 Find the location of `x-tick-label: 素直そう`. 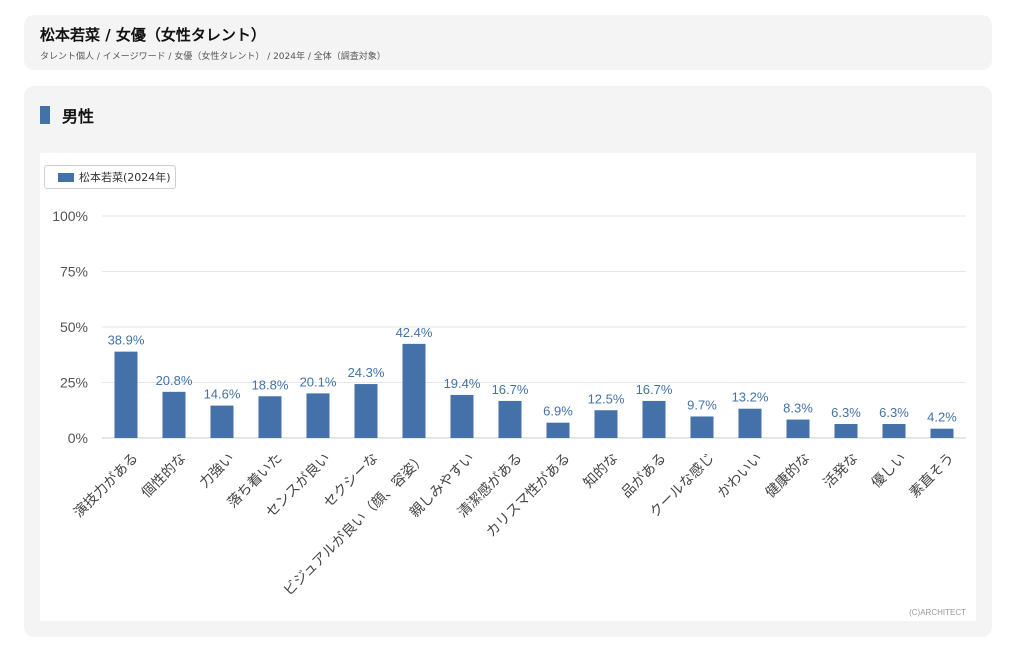

x-tick-label: 素直そう is located at coordinates (932, 476).